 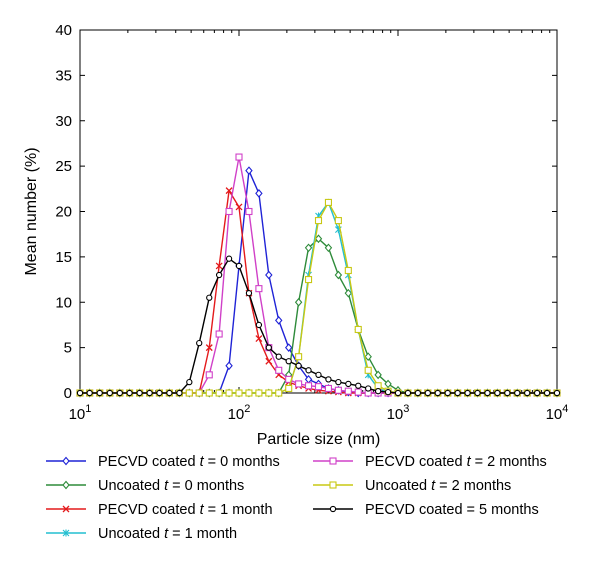 What do you see at coordinates (63, 302) in the screenshot?
I see `y-tick-label: 10` at bounding box center [63, 302].